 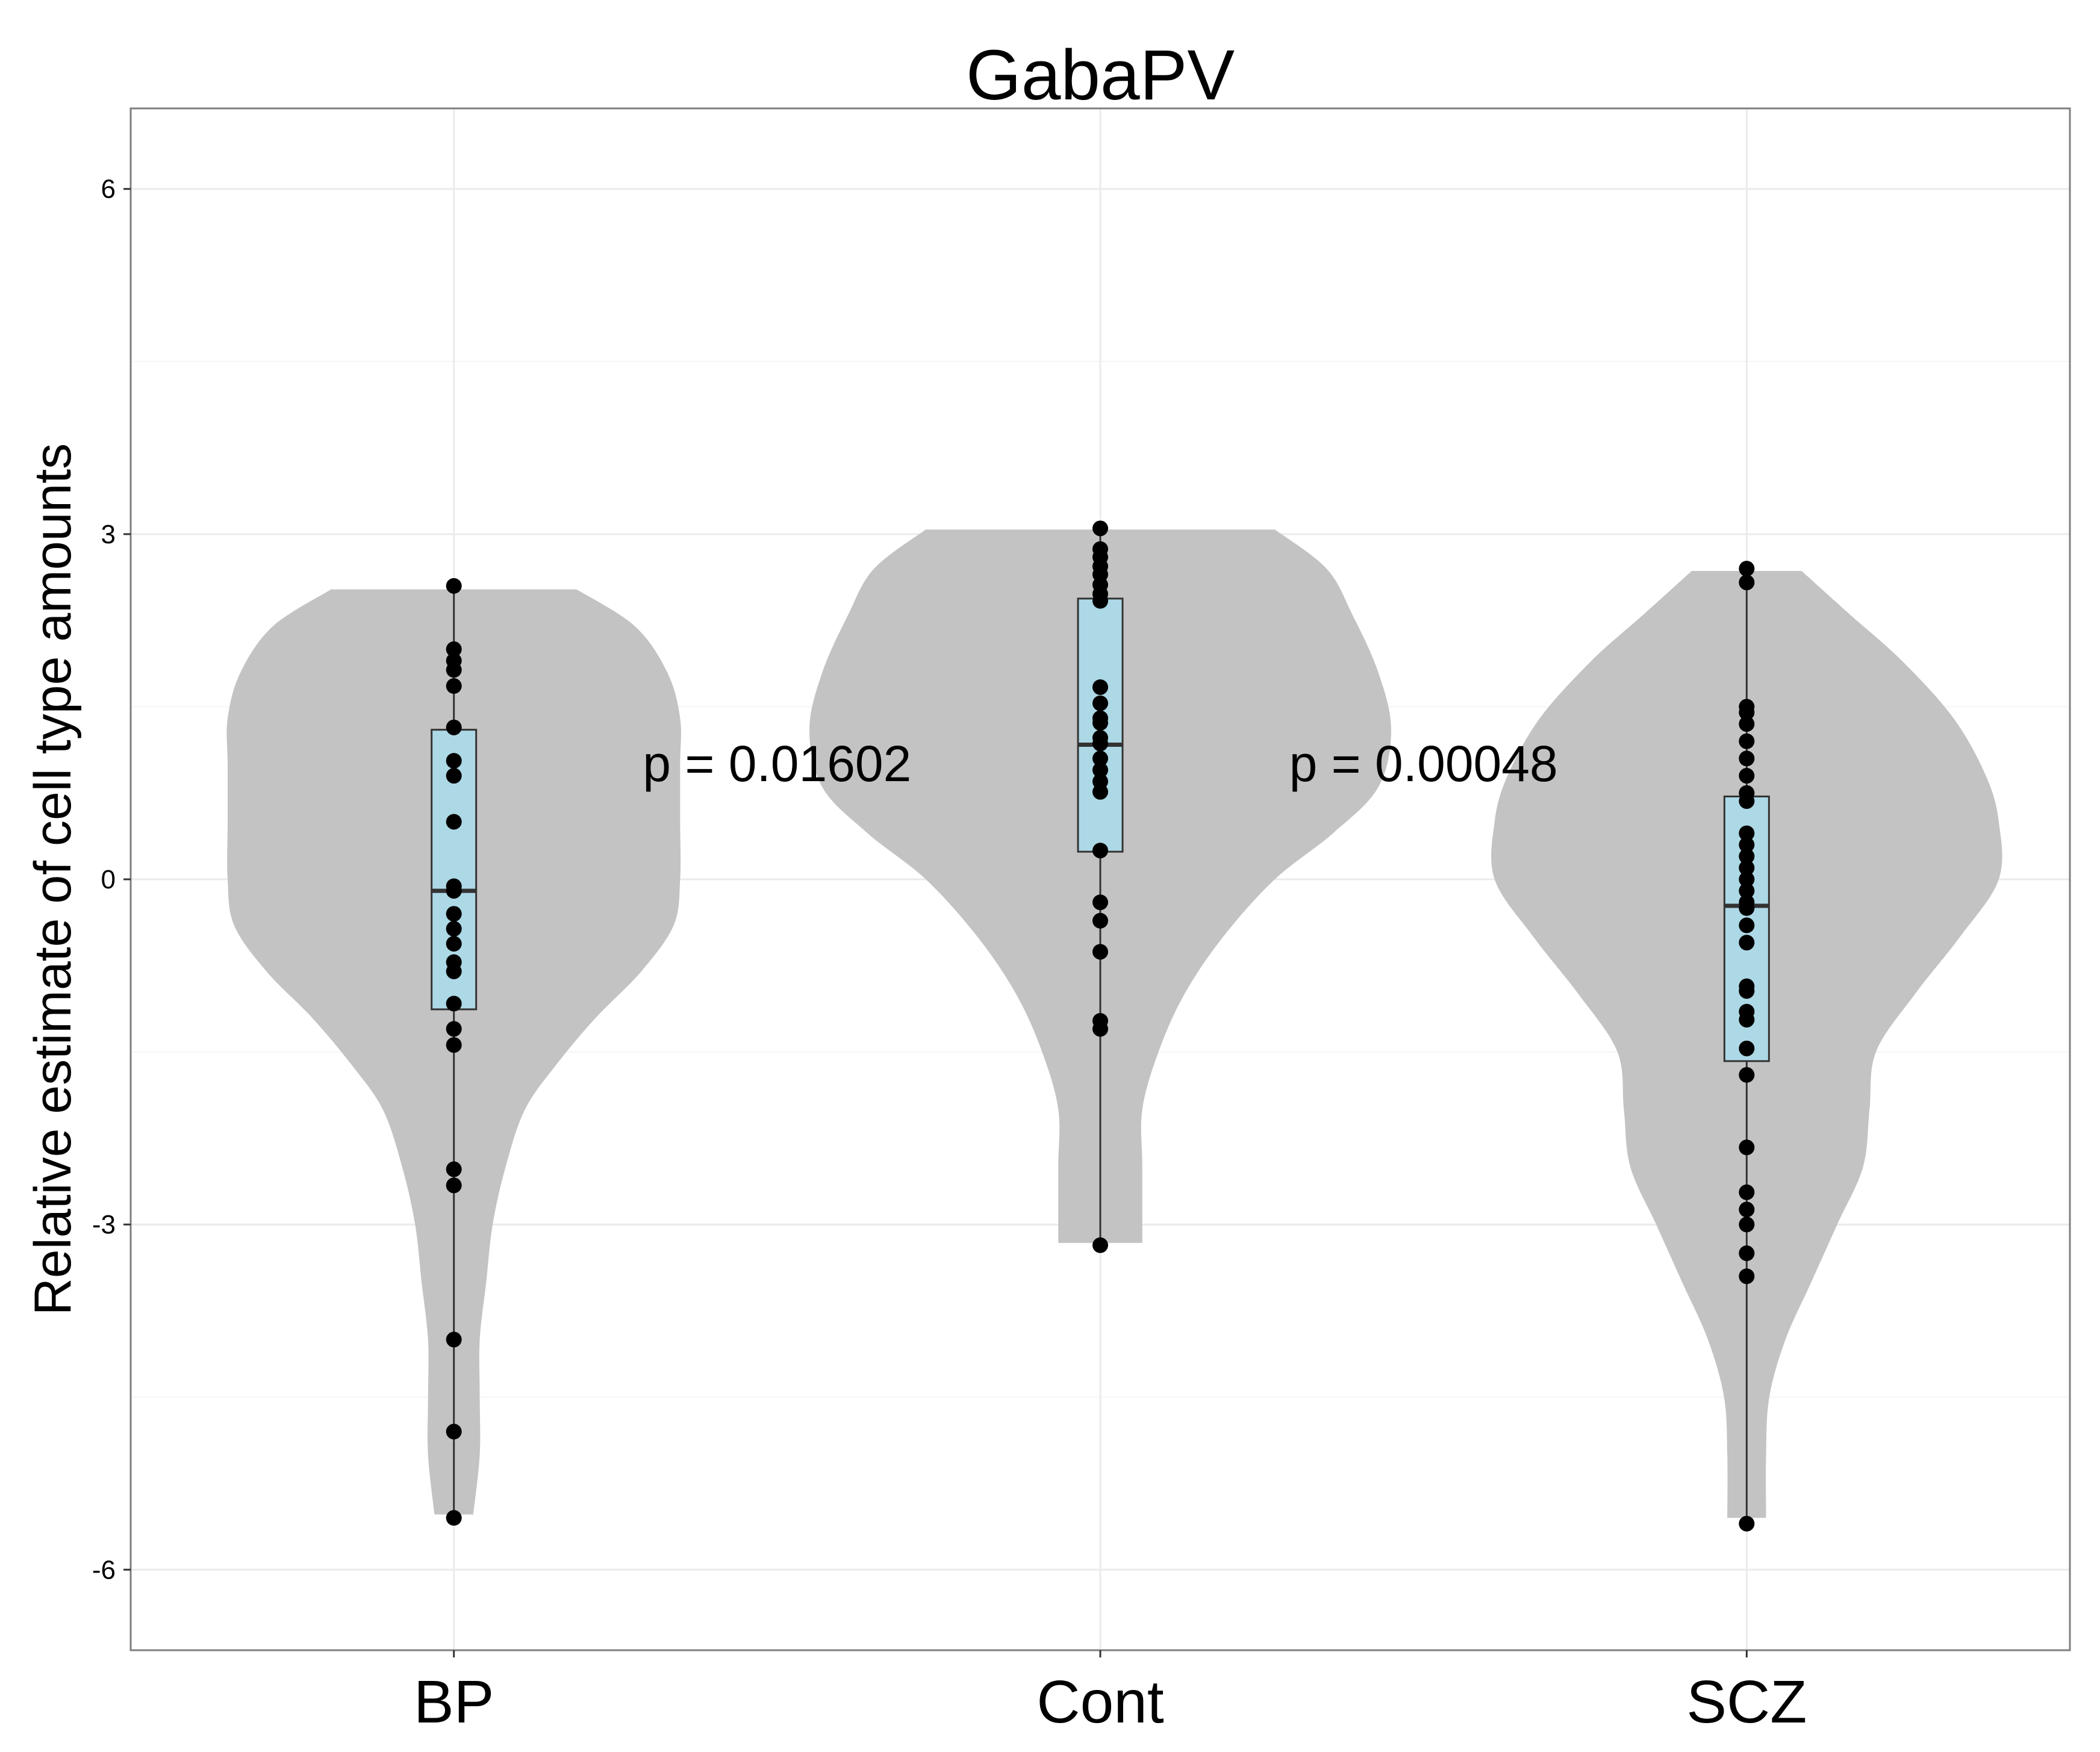 What do you see at coordinates (104, 1224) in the screenshot?
I see `y-tick-label: -3` at bounding box center [104, 1224].